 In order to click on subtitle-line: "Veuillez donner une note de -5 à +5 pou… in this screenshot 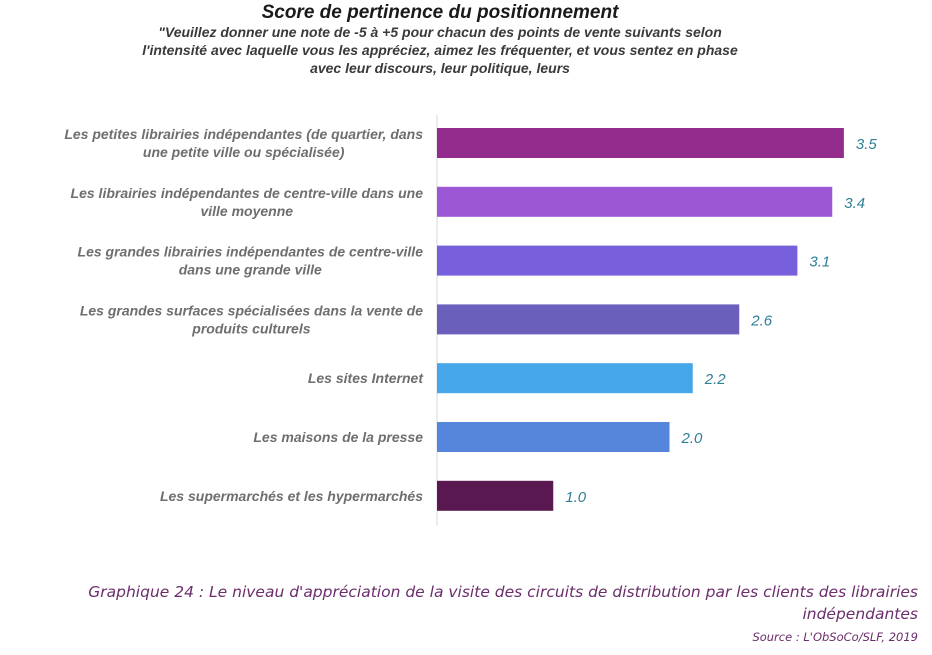, I will do `click(440, 32)`.